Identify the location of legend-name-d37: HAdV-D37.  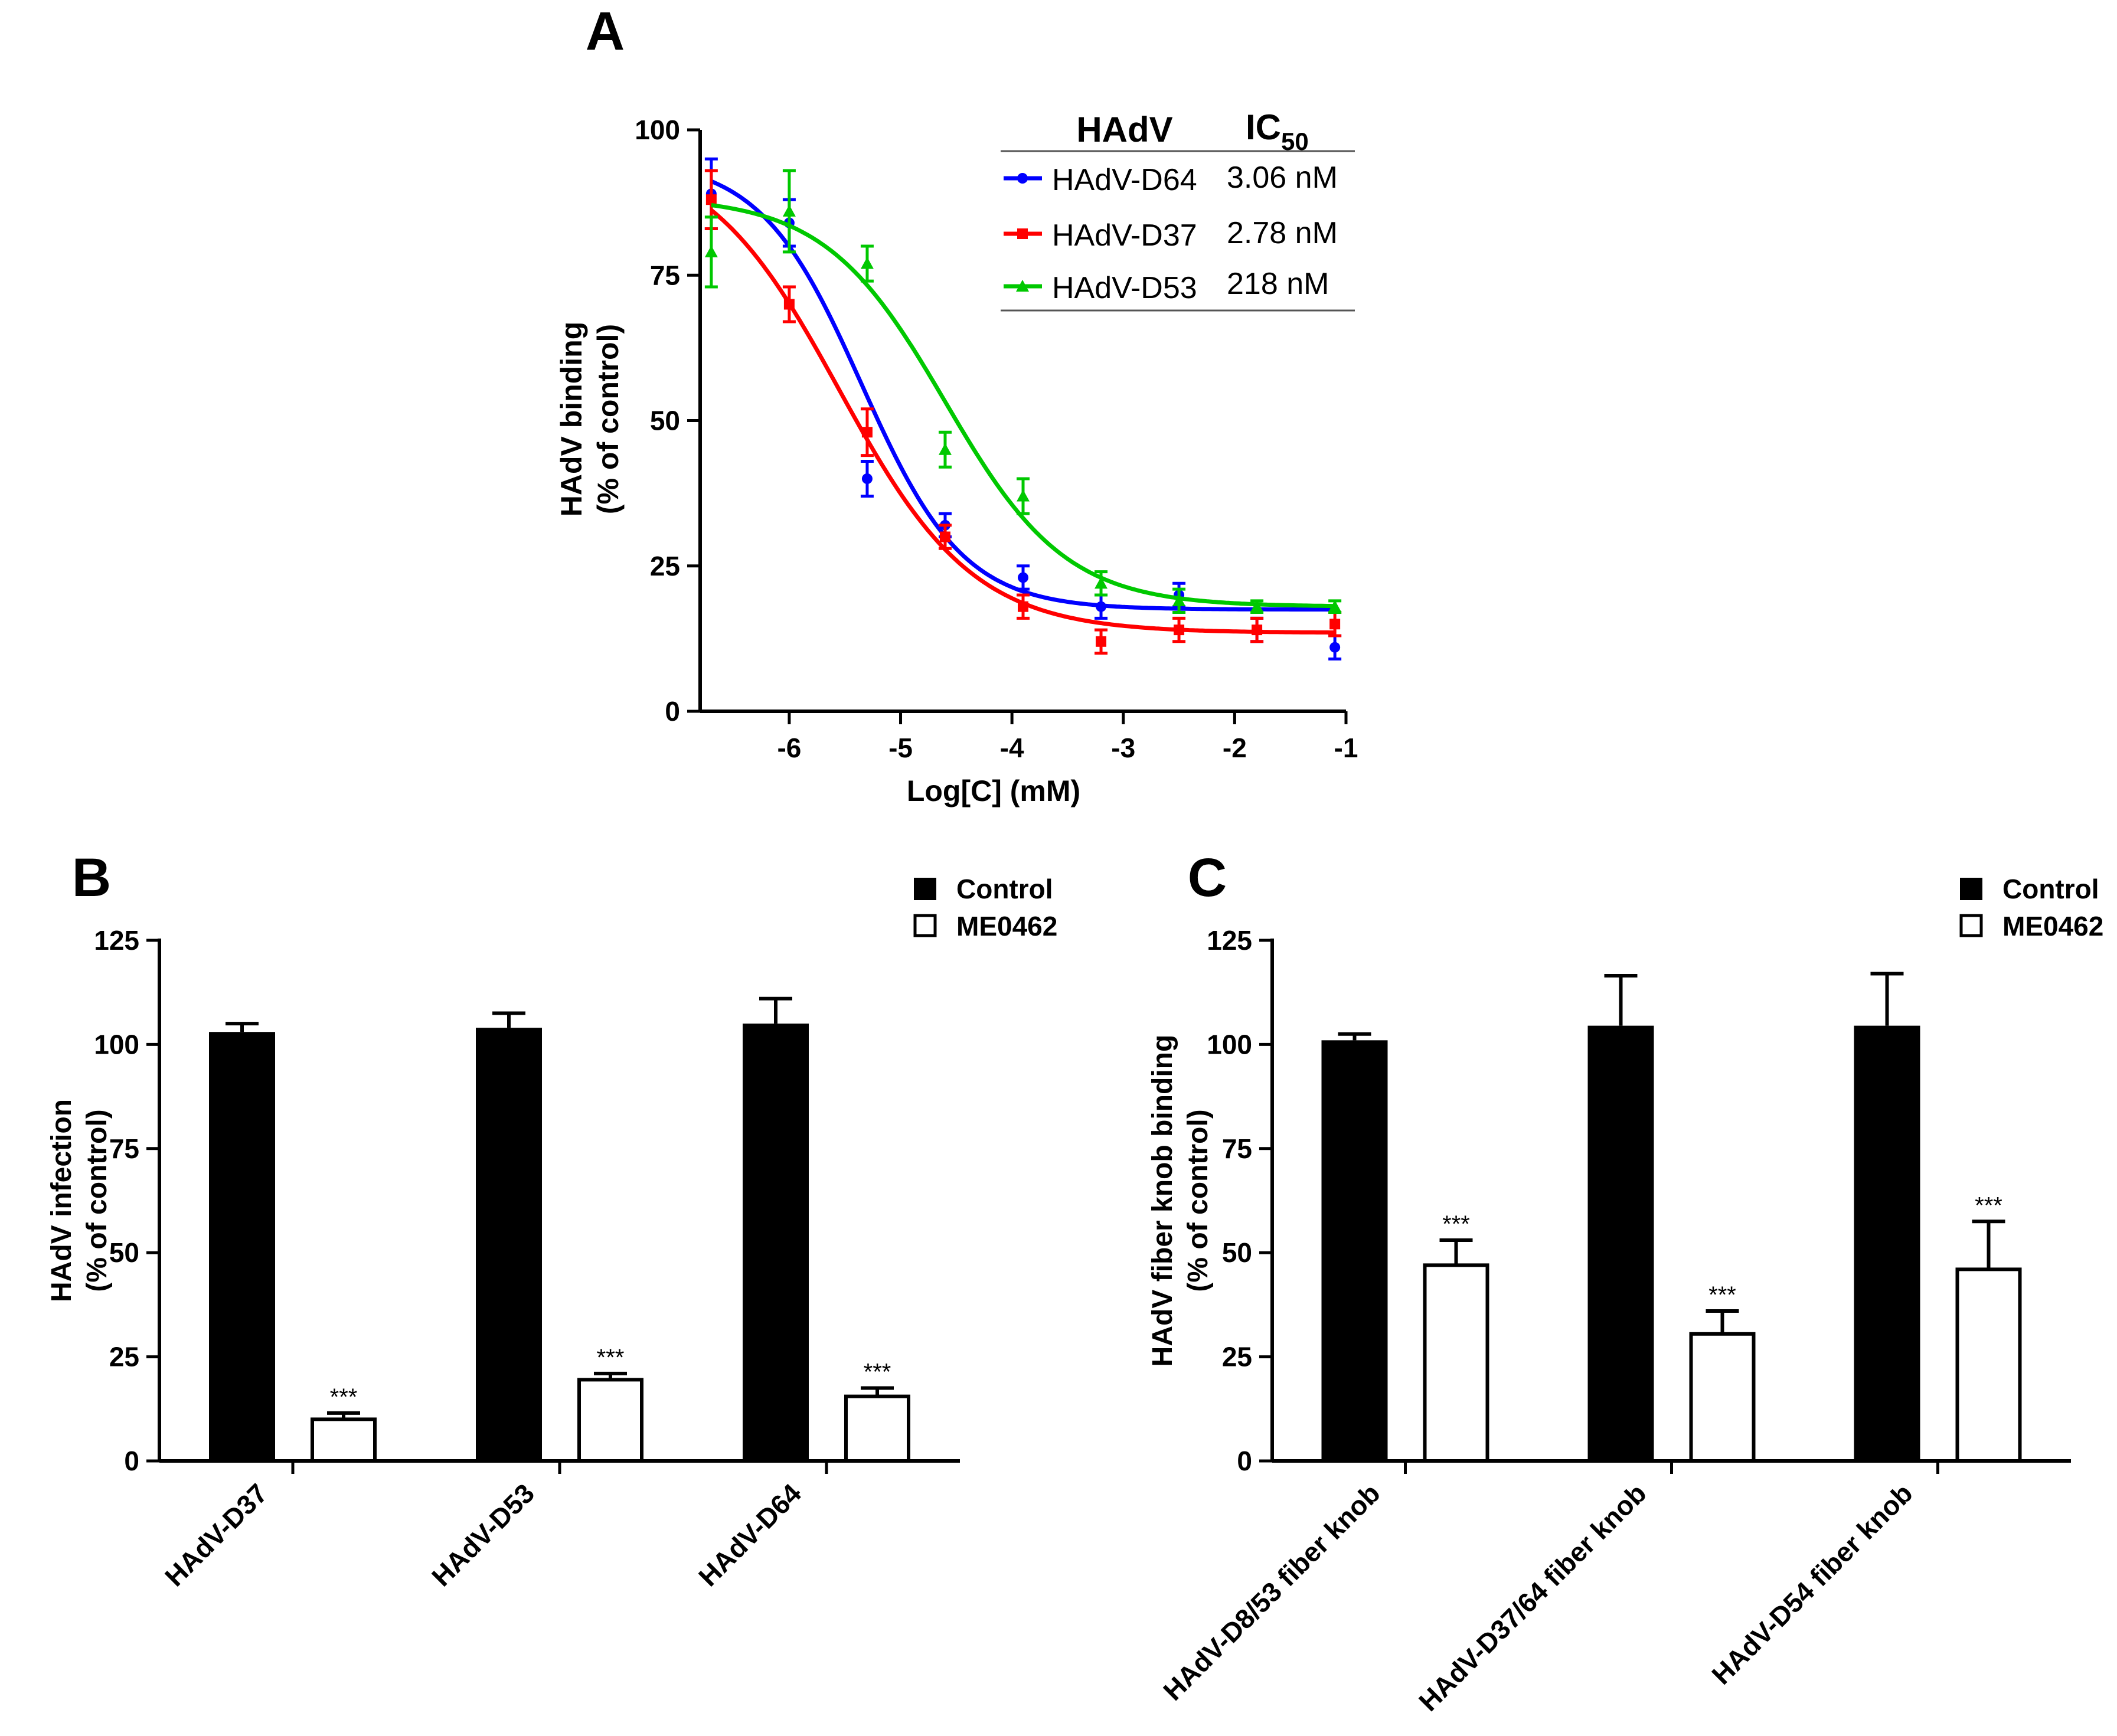
(1124, 235).